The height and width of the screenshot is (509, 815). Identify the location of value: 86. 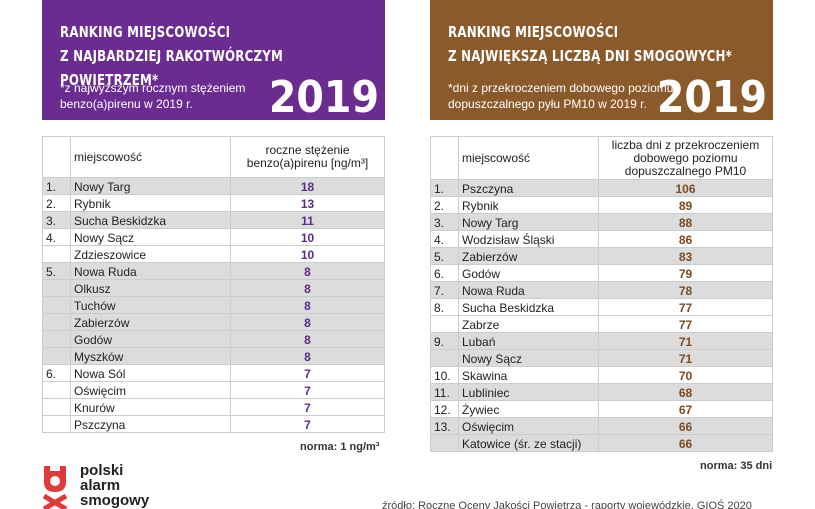
(685, 239).